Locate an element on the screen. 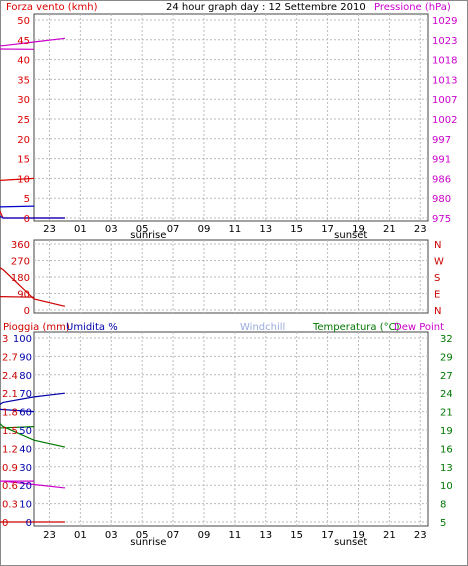 This screenshot has height=566, width=468. sunset-label-top: sunset is located at coordinates (350, 235).